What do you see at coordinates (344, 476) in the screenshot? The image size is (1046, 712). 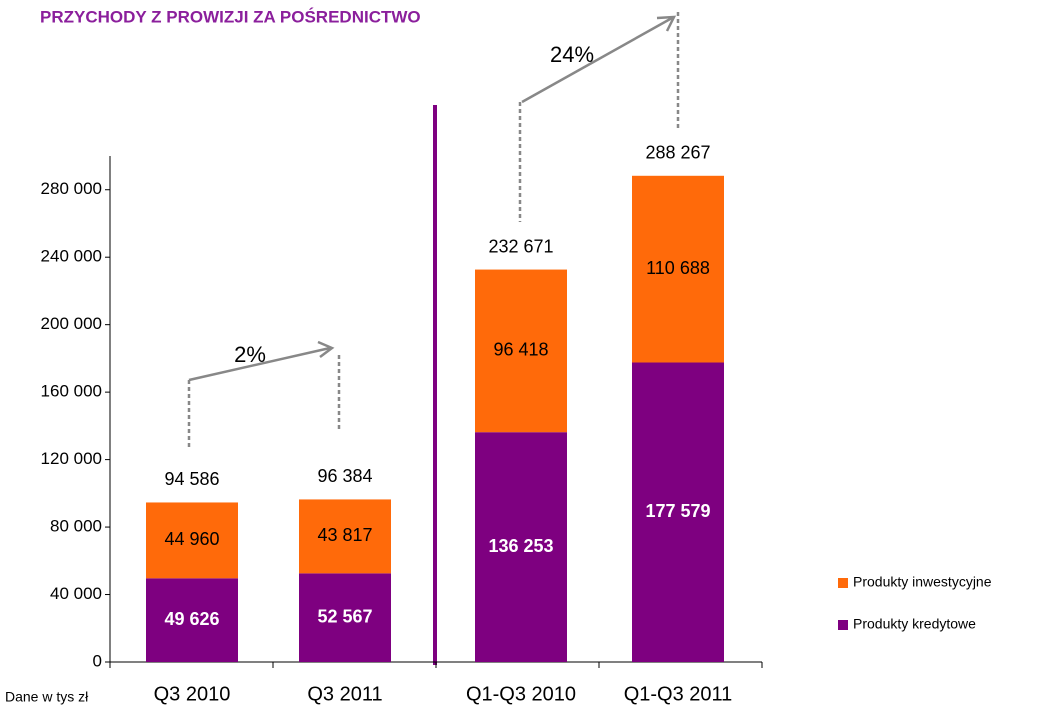 I see `total-label: 96 384` at bounding box center [344, 476].